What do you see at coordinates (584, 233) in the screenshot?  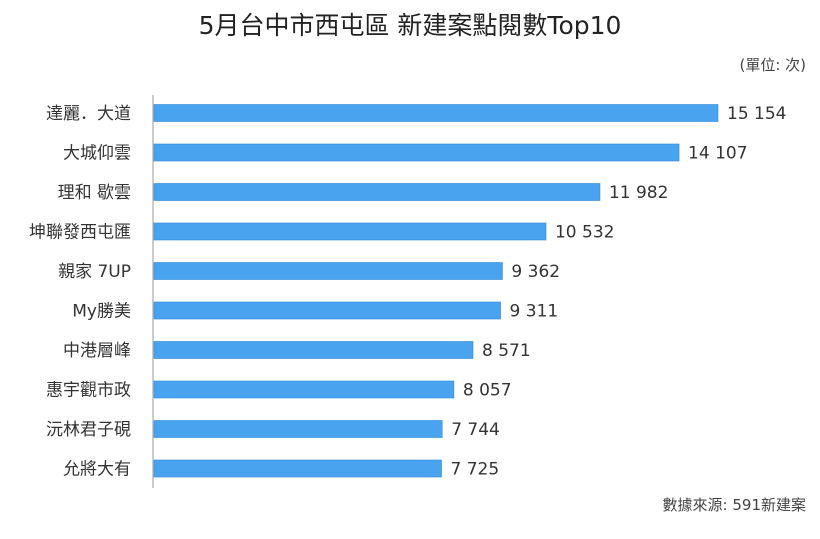 I see `value-label: 10 532` at bounding box center [584, 233].